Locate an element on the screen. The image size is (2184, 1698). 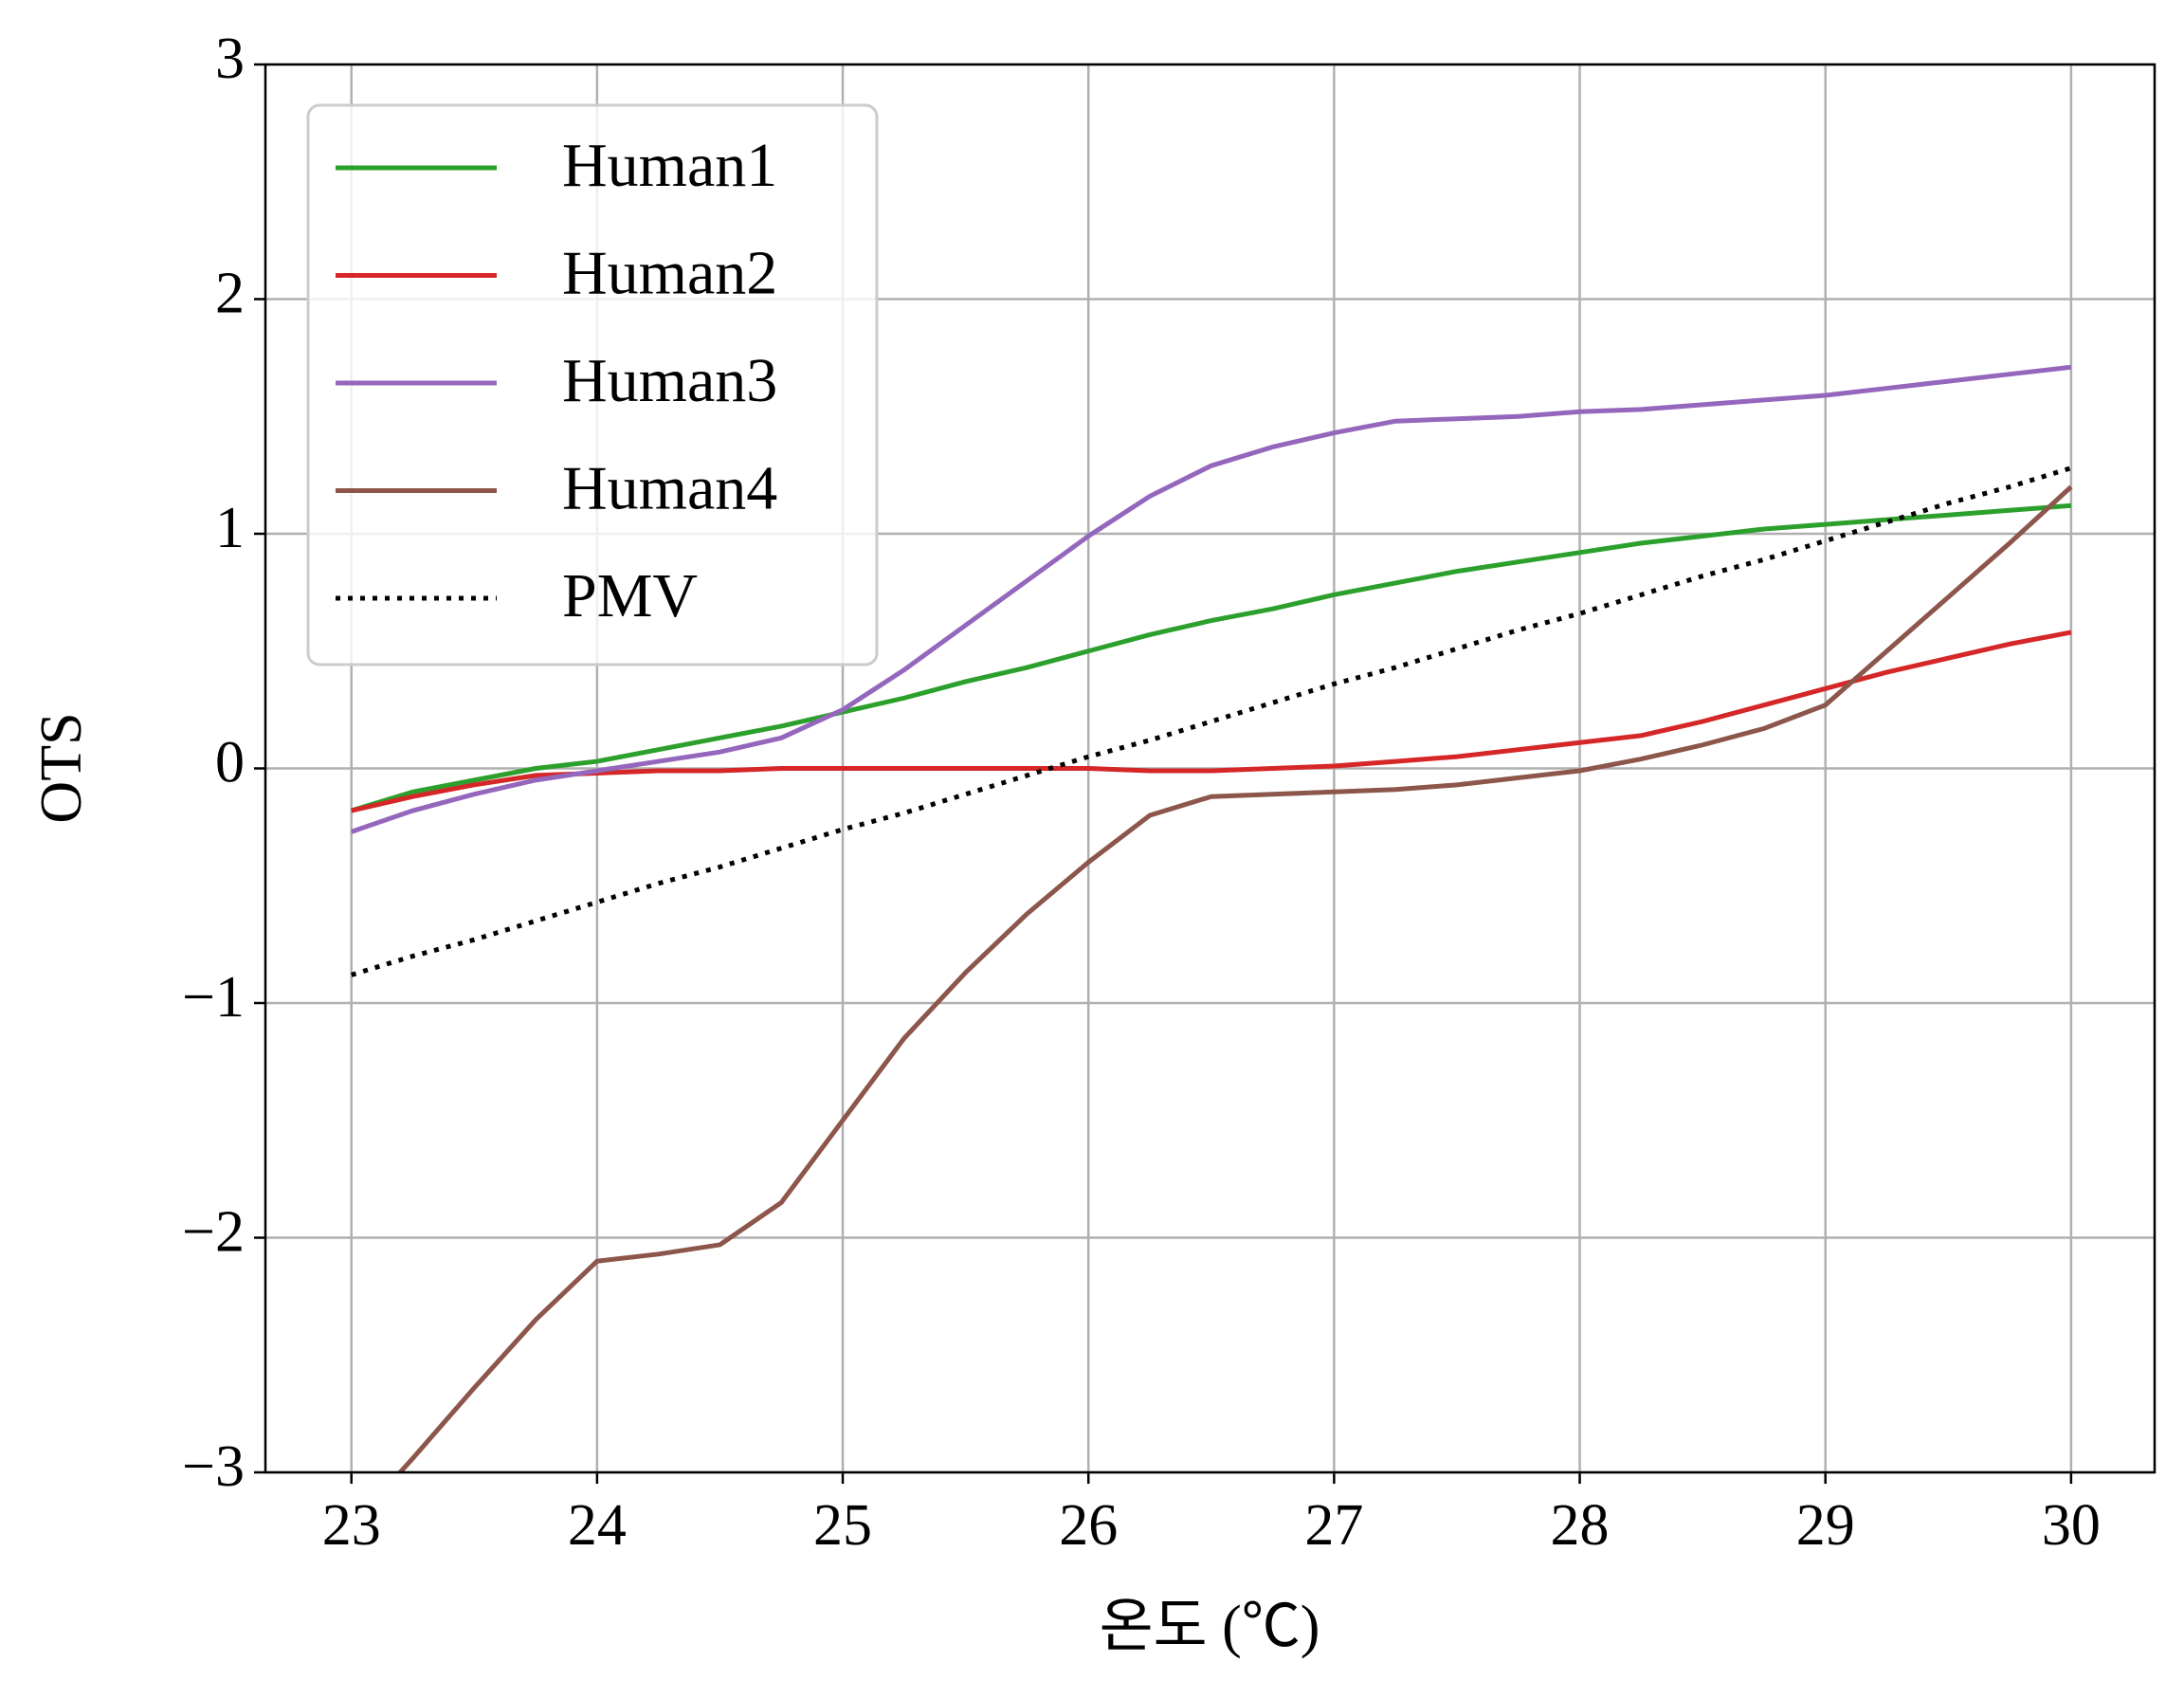
x-tick-label: 27 is located at coordinates (1333, 1525).